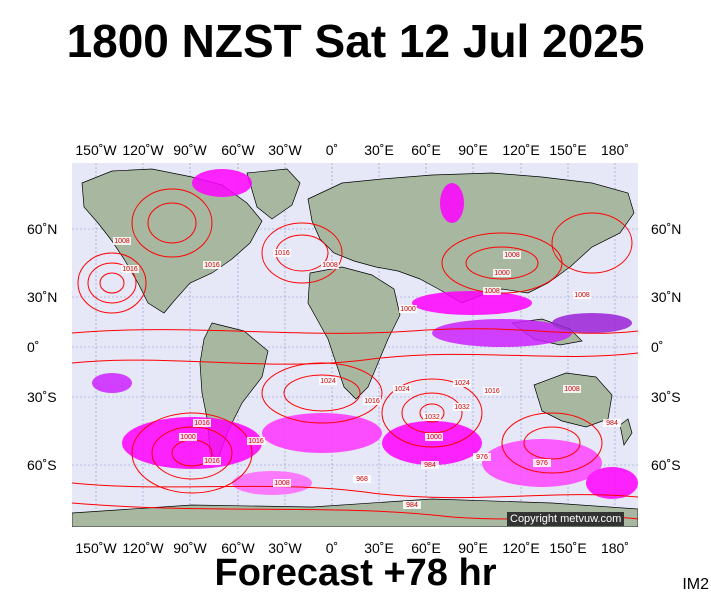 This screenshot has height=600, width=711. What do you see at coordinates (355, 512) in the screenshot?
I see `antarctica` at bounding box center [355, 512].